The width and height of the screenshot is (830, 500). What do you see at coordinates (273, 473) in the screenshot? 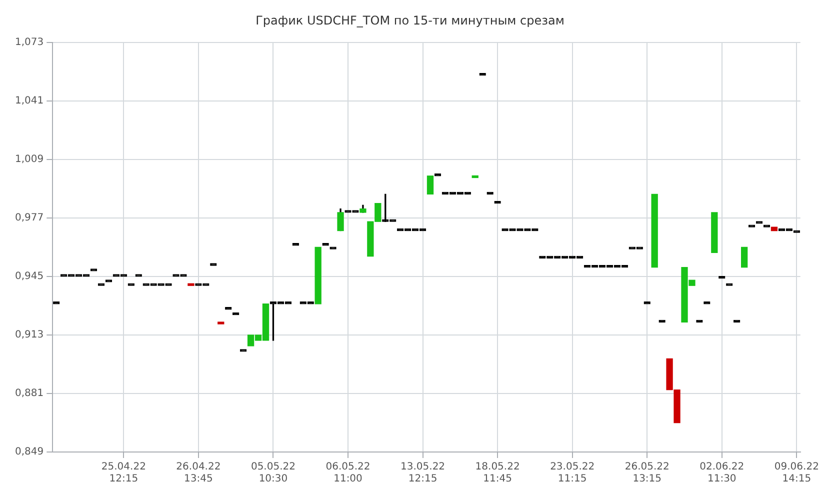
I see `x-tick-label: 05.05.22 10:30` at bounding box center [273, 473].